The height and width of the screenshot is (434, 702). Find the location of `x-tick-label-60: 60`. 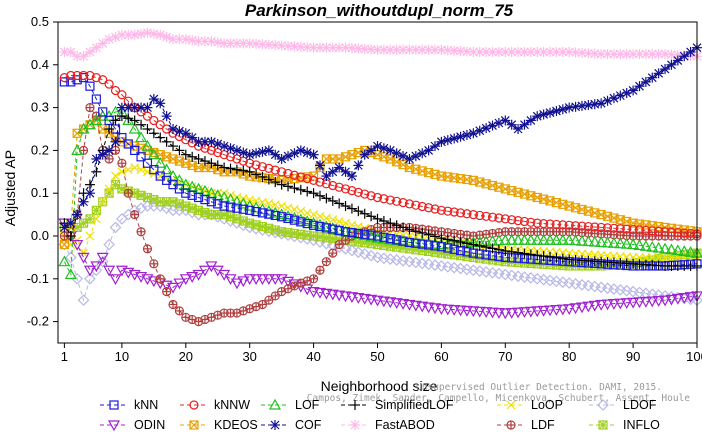

x-tick-label-60: 60 is located at coordinates (441, 356).